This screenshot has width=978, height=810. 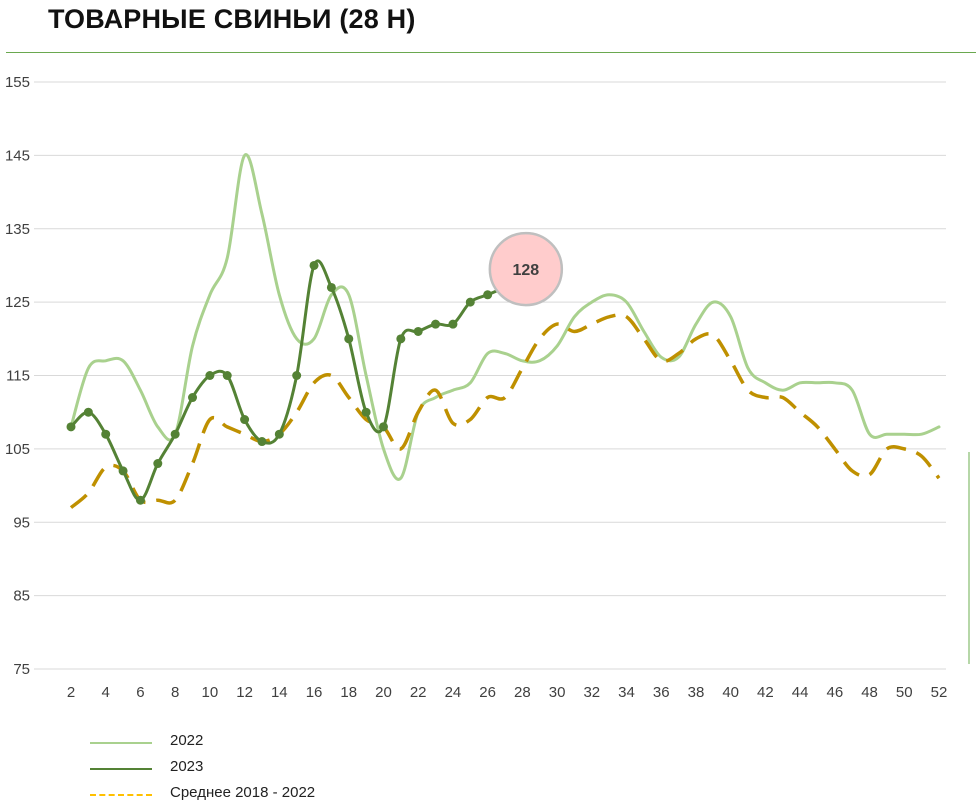 What do you see at coordinates (557, 692) in the screenshot?
I see `x-tick-label: 30` at bounding box center [557, 692].